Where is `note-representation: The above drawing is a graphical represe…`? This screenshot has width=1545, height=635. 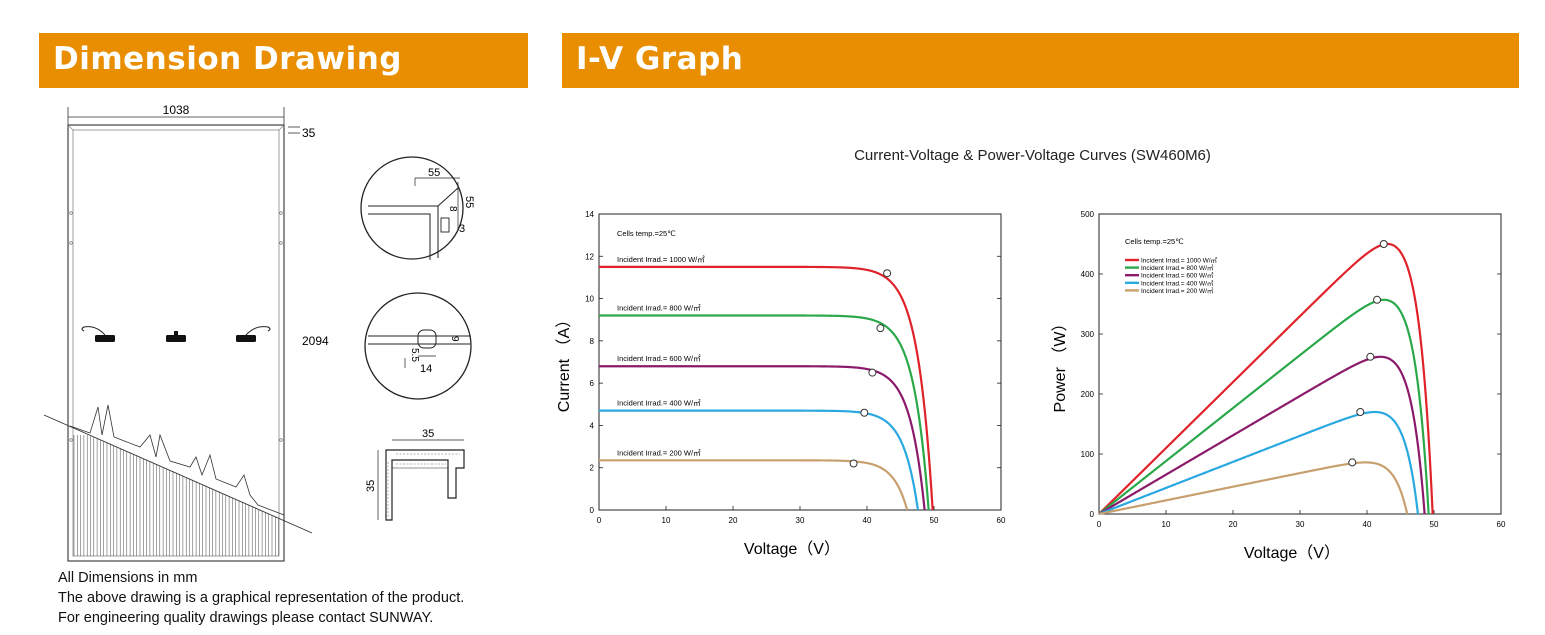
note-representation: The above drawing is a graphical represe… is located at coordinates (261, 598).